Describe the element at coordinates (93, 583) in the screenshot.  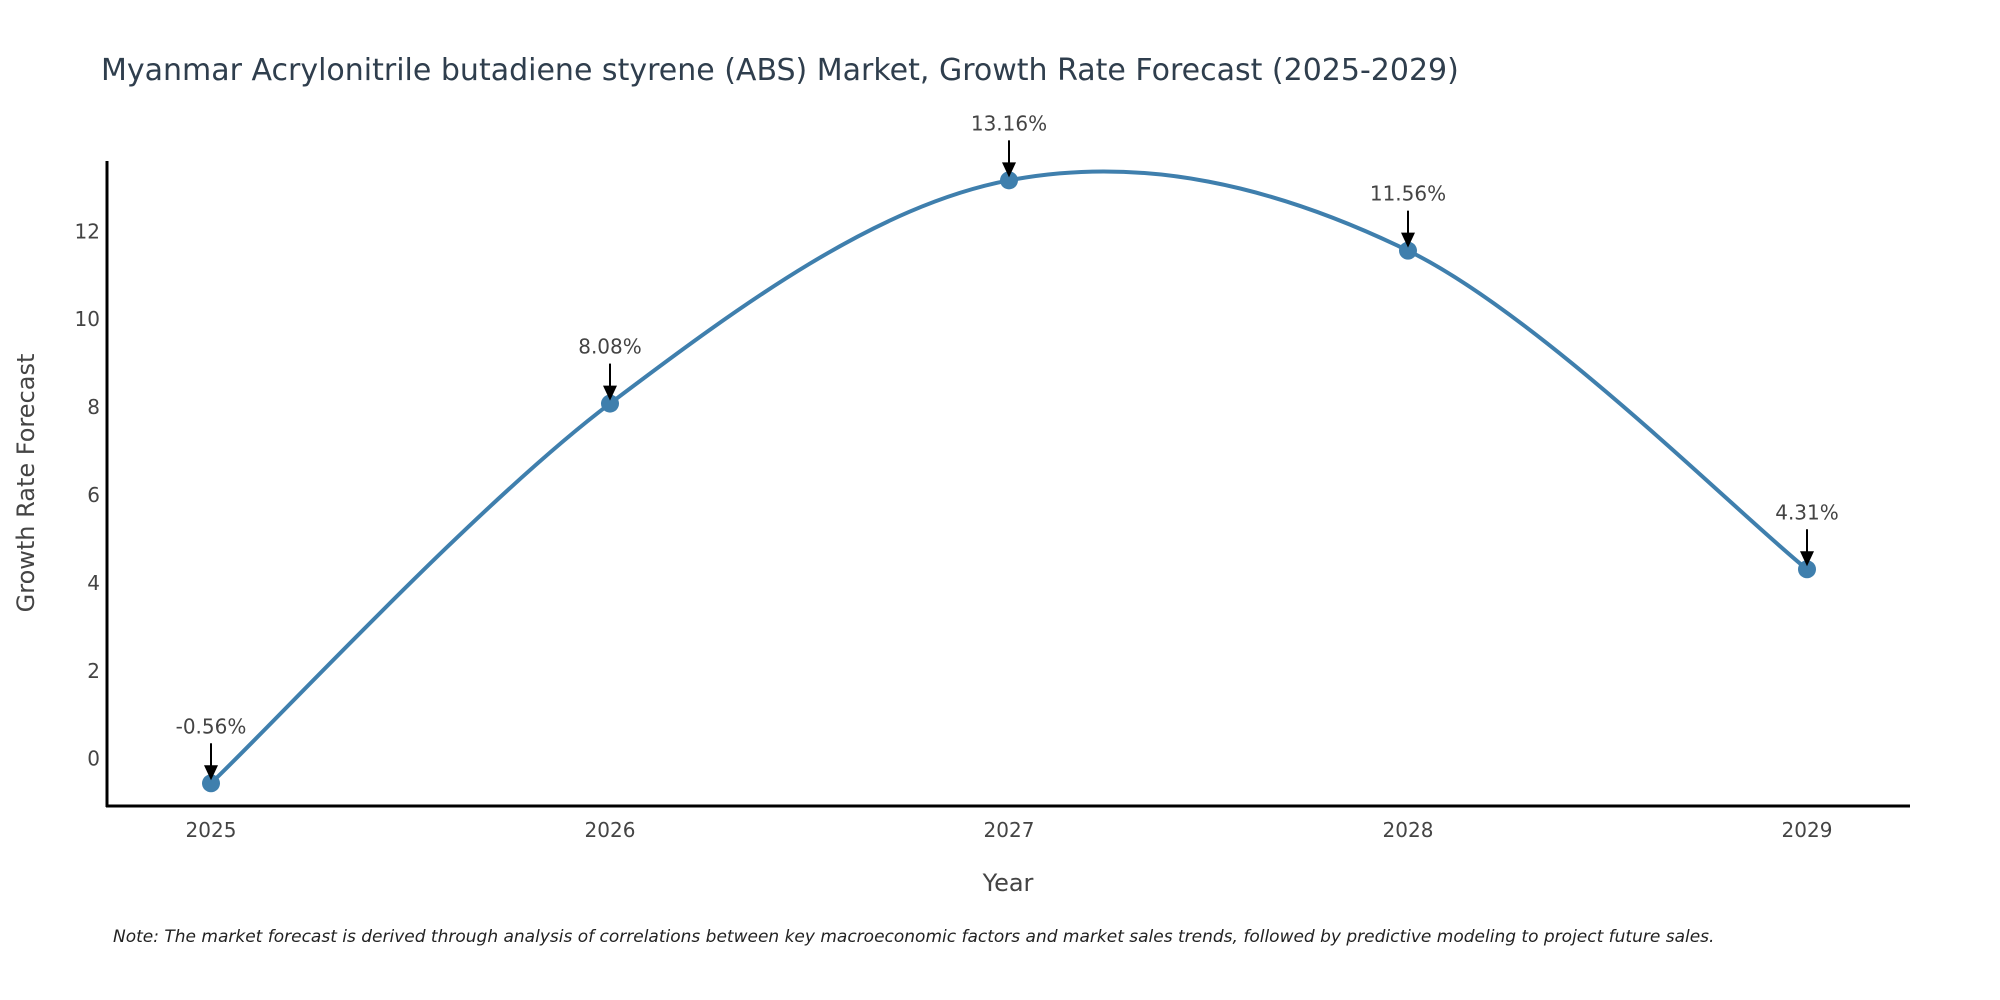
I see `y-tick-label: 4` at that location.